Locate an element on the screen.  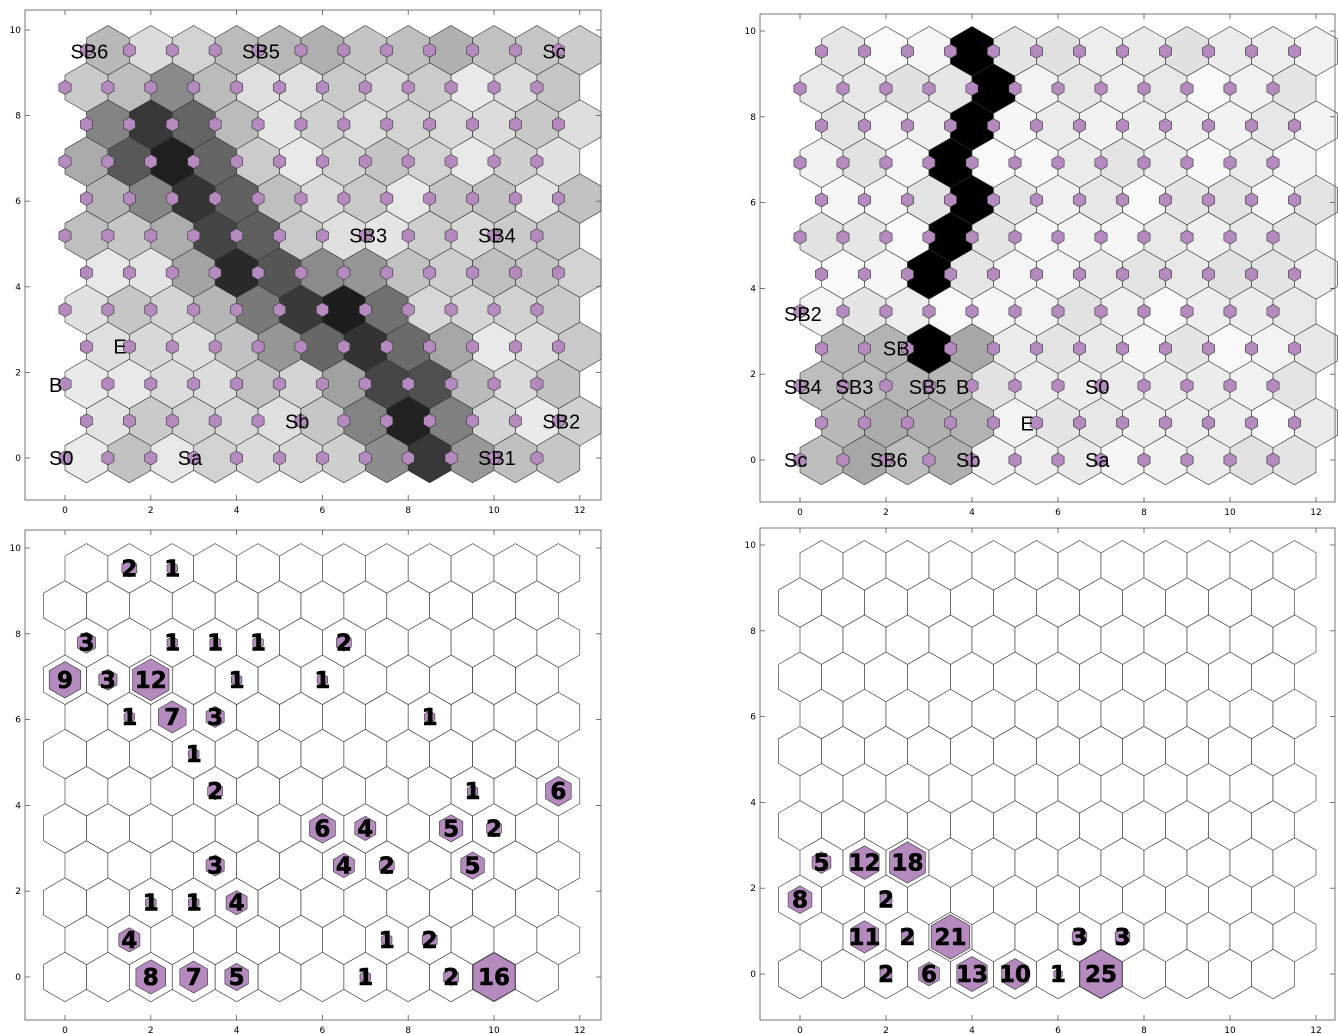
y-tick-label: 4 is located at coordinates (753, 803).